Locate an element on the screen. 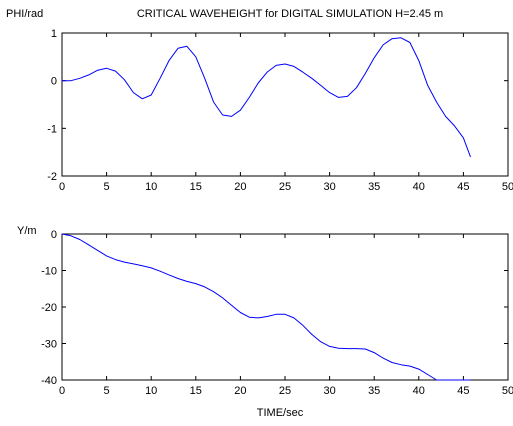  y-tick-label: -40 is located at coordinates (49, 381).